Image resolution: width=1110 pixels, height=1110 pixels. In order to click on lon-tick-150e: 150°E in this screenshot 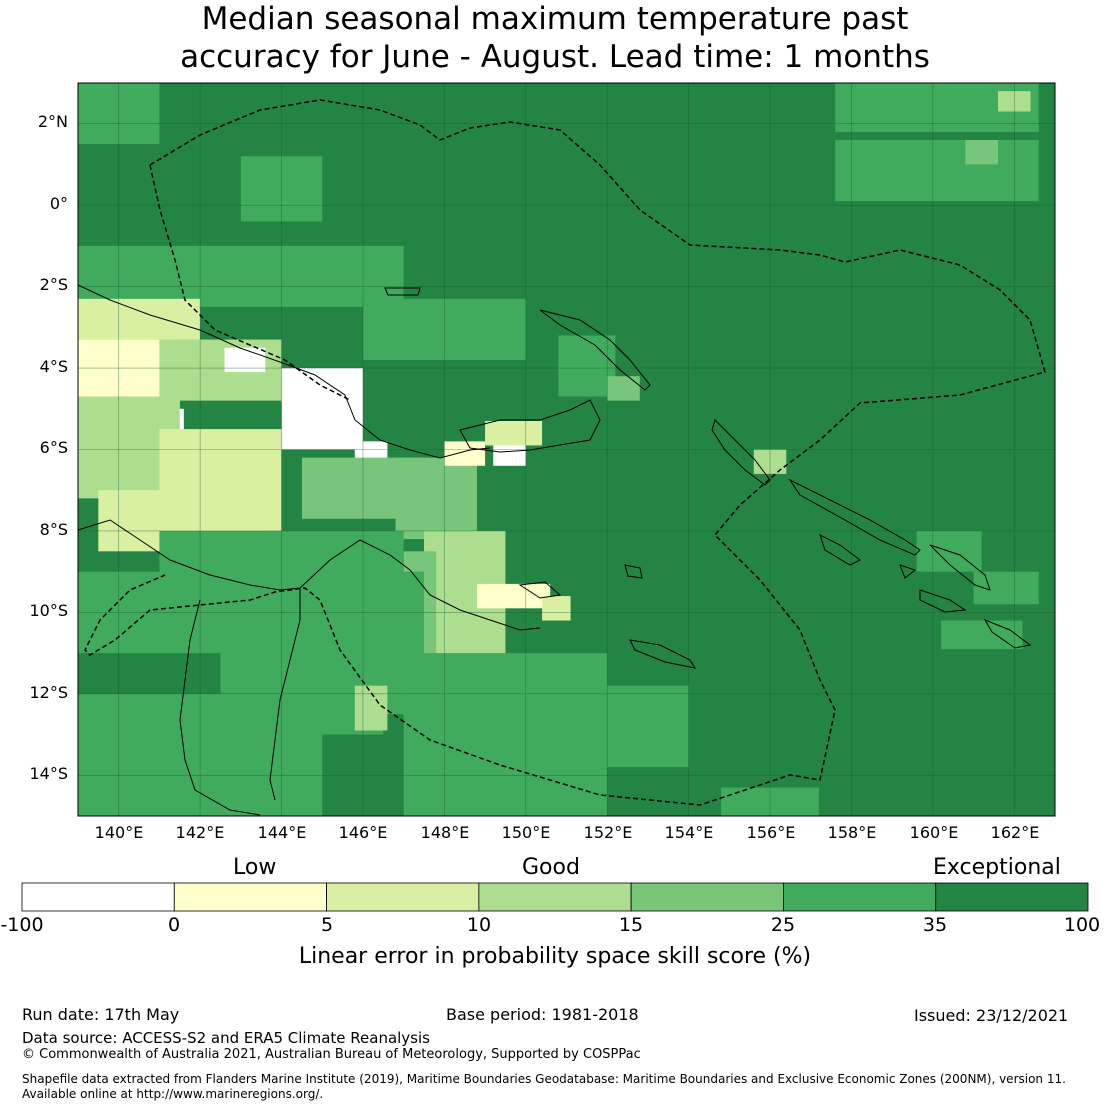, I will do `click(526, 832)`.